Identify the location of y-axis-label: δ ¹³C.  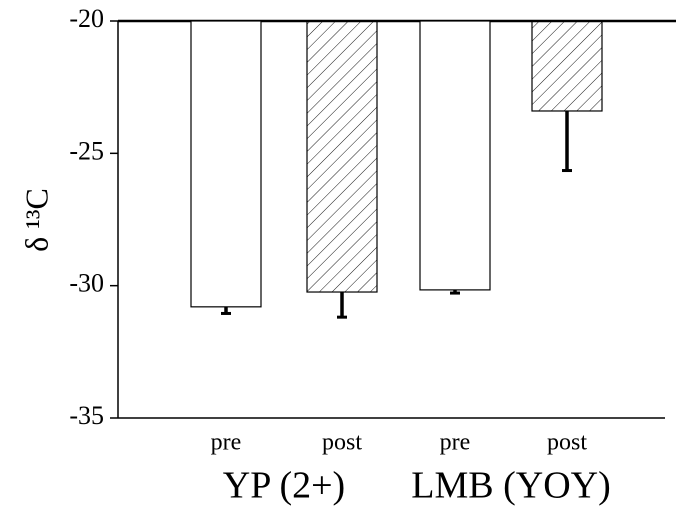
(36, 220).